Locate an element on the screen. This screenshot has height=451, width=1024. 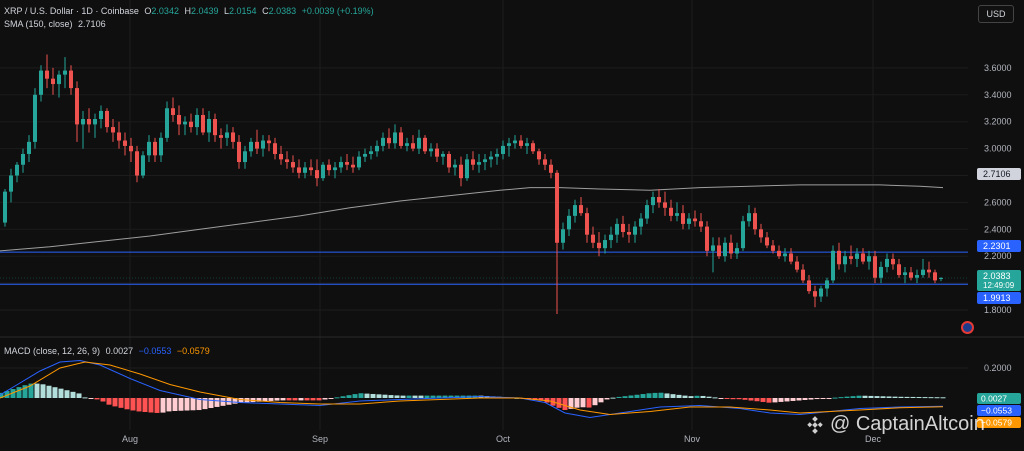
currency-button: USD is located at coordinates (996, 14).